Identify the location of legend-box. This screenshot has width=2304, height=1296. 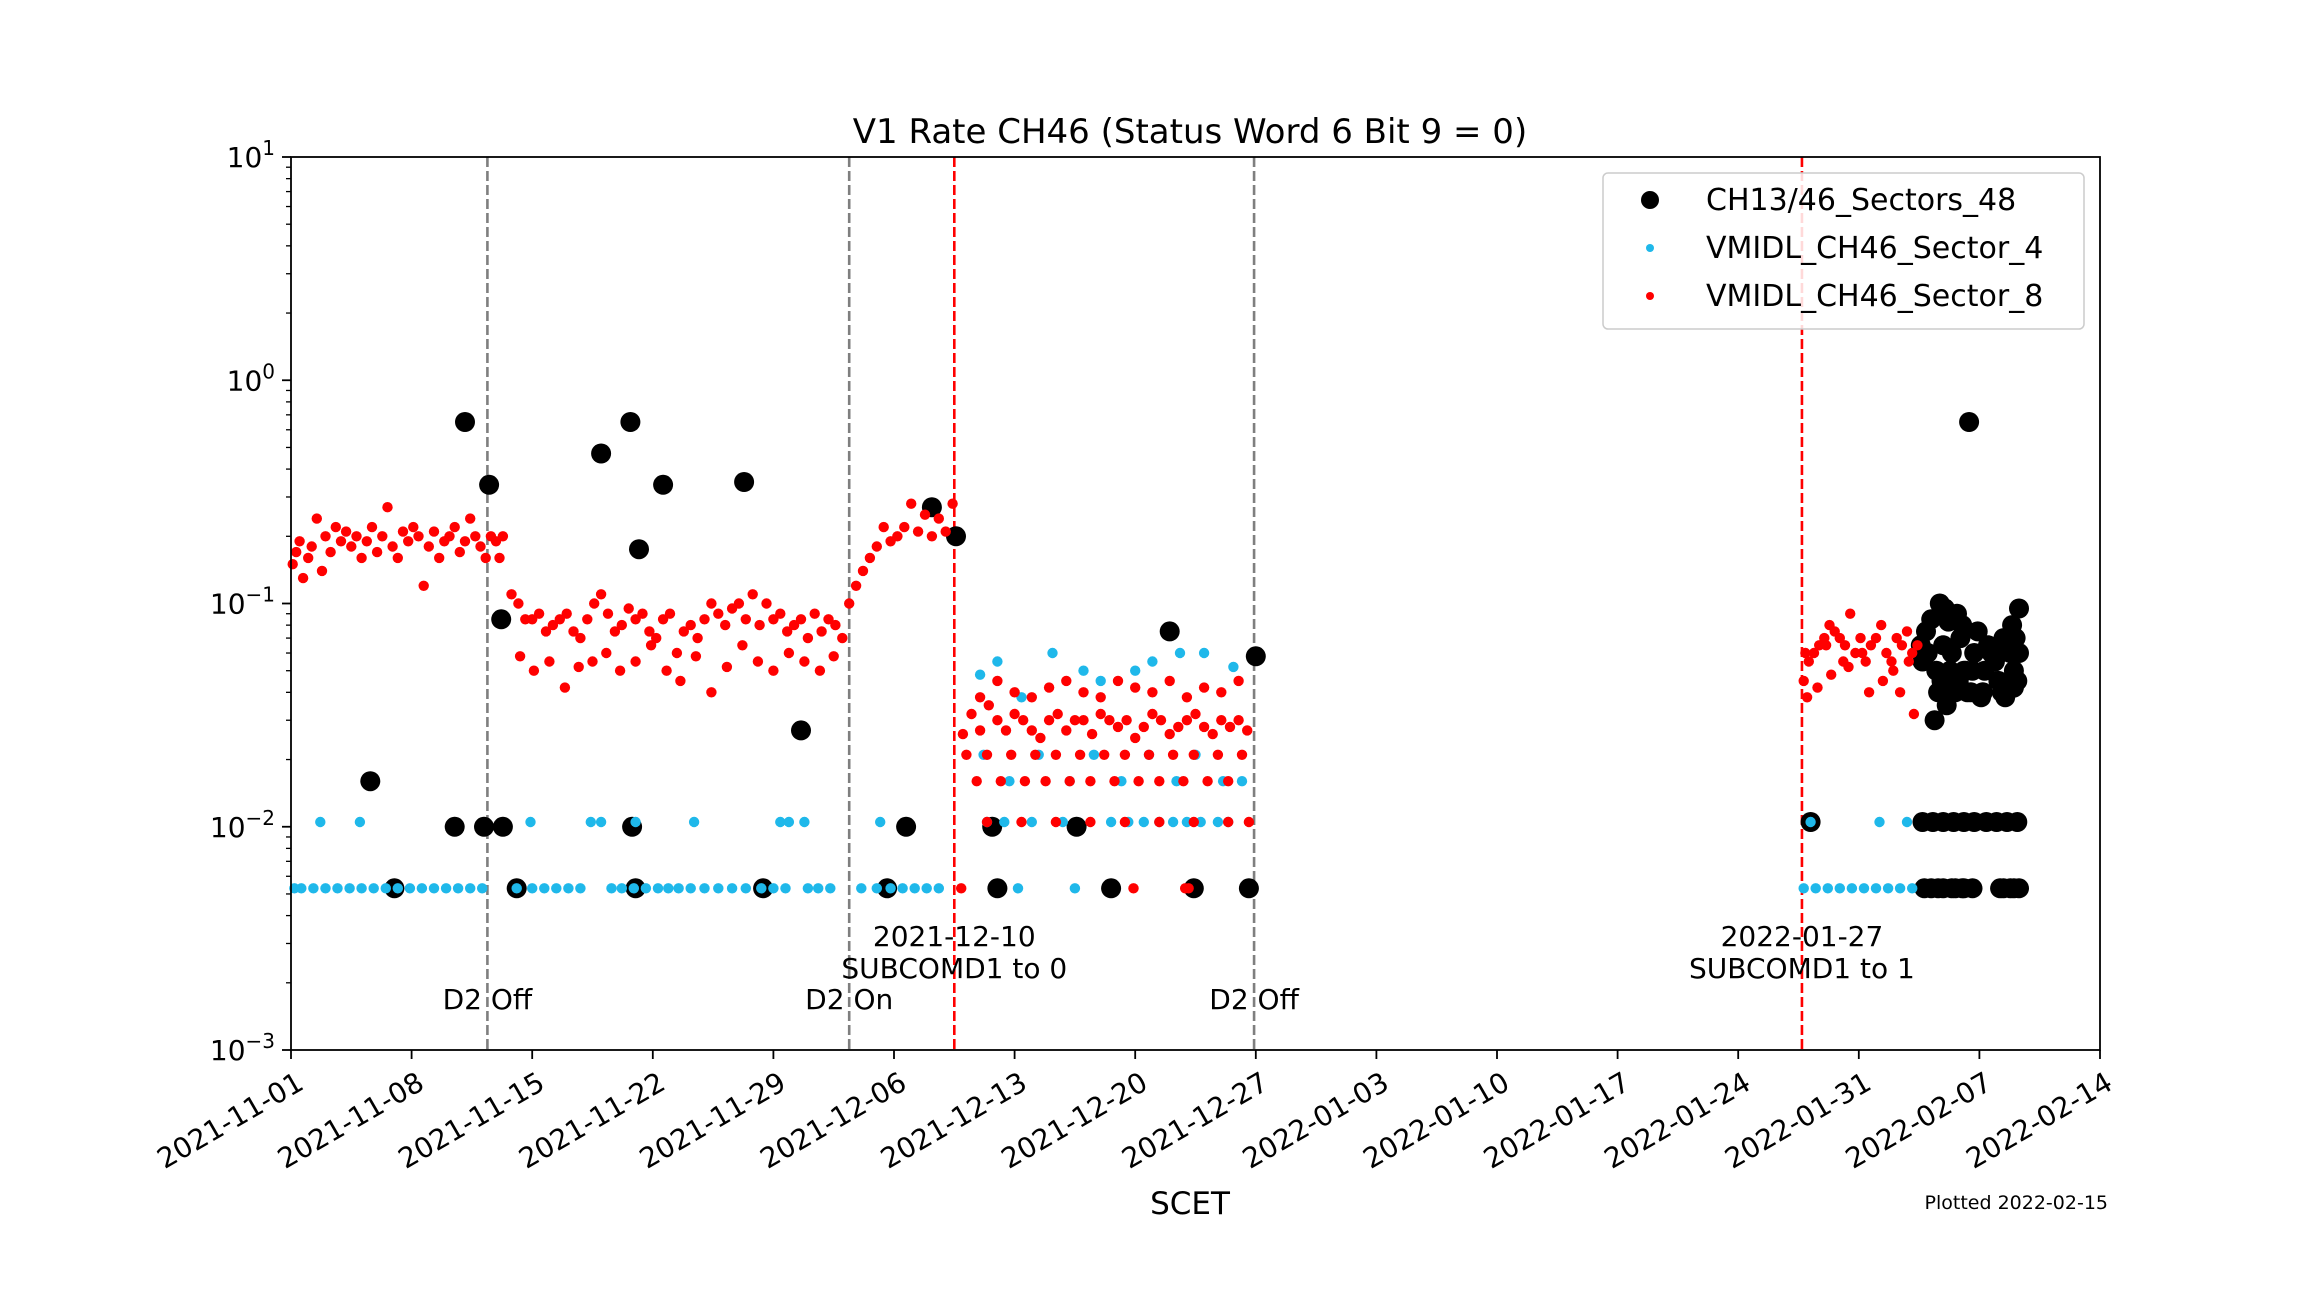
(1843, 251).